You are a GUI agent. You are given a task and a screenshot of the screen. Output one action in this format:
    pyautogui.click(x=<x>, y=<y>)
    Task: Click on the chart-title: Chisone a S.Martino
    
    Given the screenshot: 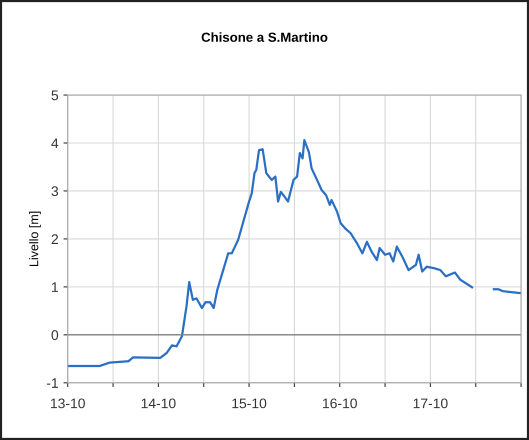 What is the action you would take?
    pyautogui.click(x=265, y=37)
    